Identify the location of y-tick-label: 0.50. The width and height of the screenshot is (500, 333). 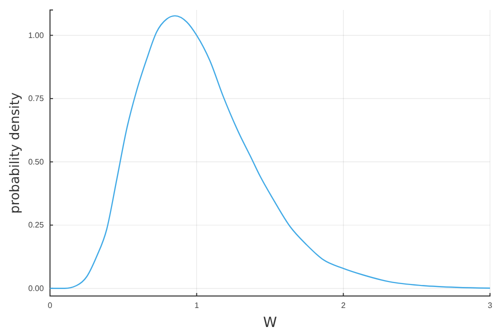
(36, 161).